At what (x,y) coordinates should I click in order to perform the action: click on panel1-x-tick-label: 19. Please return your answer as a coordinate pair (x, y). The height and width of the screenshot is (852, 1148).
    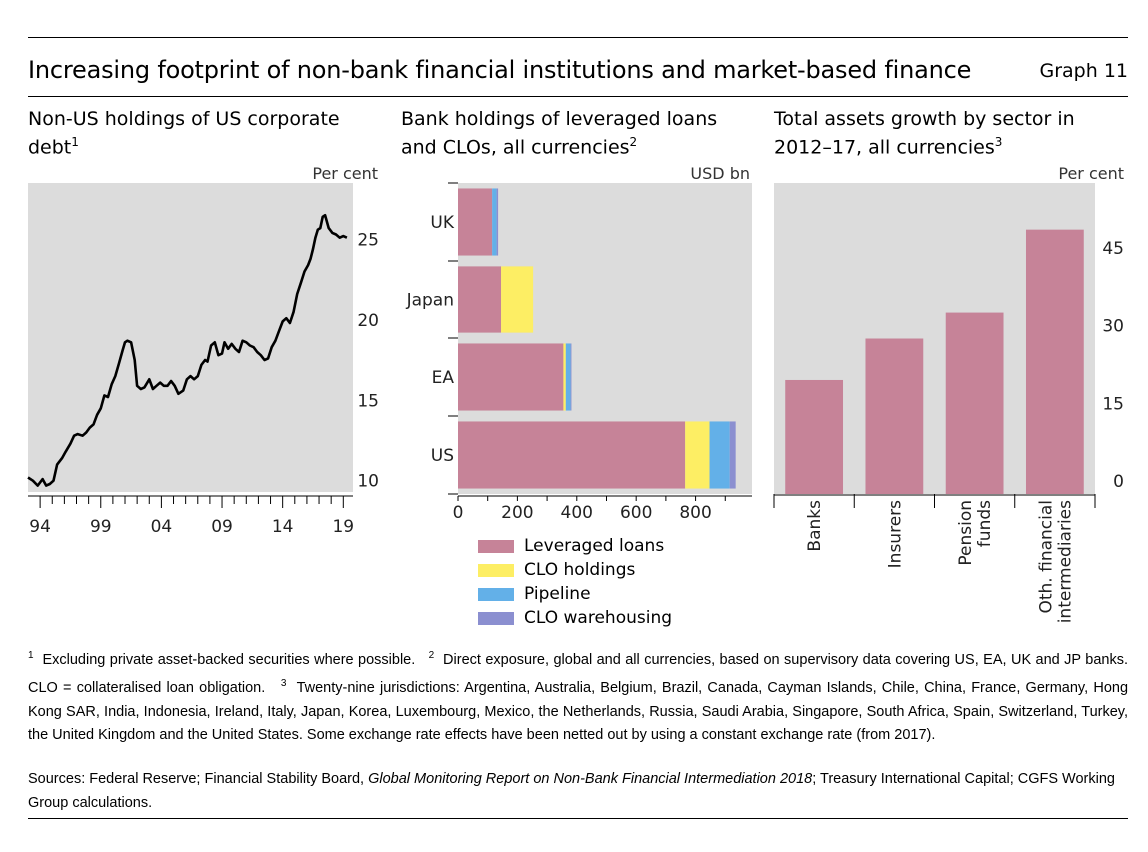
    Looking at the image, I should click on (343, 527).